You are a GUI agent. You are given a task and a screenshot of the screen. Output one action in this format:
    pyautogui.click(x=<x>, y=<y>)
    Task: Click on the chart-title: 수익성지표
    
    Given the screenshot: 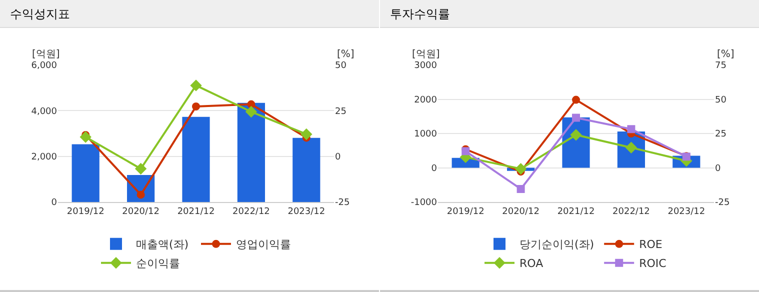 What is the action you would take?
    pyautogui.click(x=189, y=14)
    